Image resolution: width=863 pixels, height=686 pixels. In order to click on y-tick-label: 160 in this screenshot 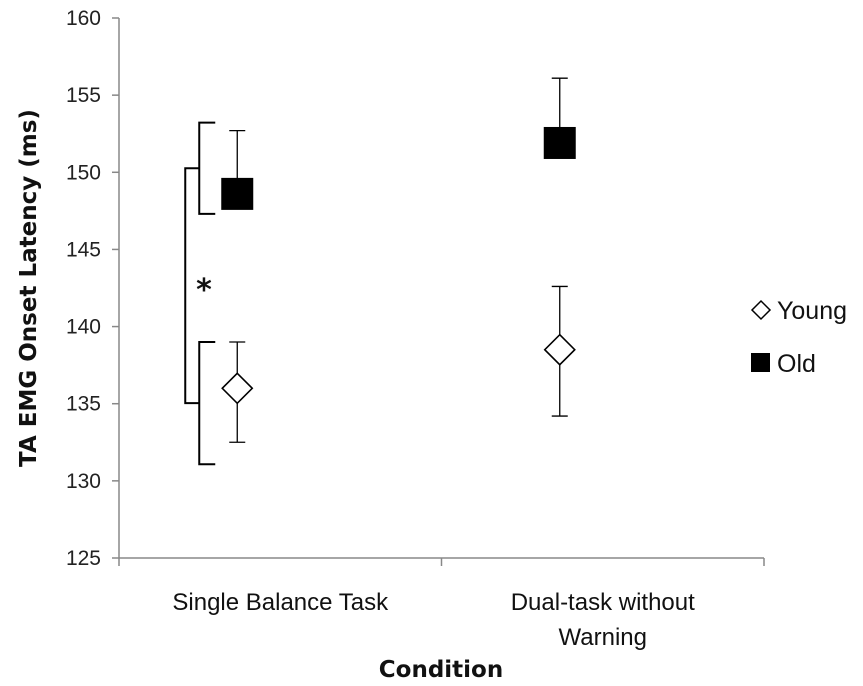, I will do `click(83, 18)`.